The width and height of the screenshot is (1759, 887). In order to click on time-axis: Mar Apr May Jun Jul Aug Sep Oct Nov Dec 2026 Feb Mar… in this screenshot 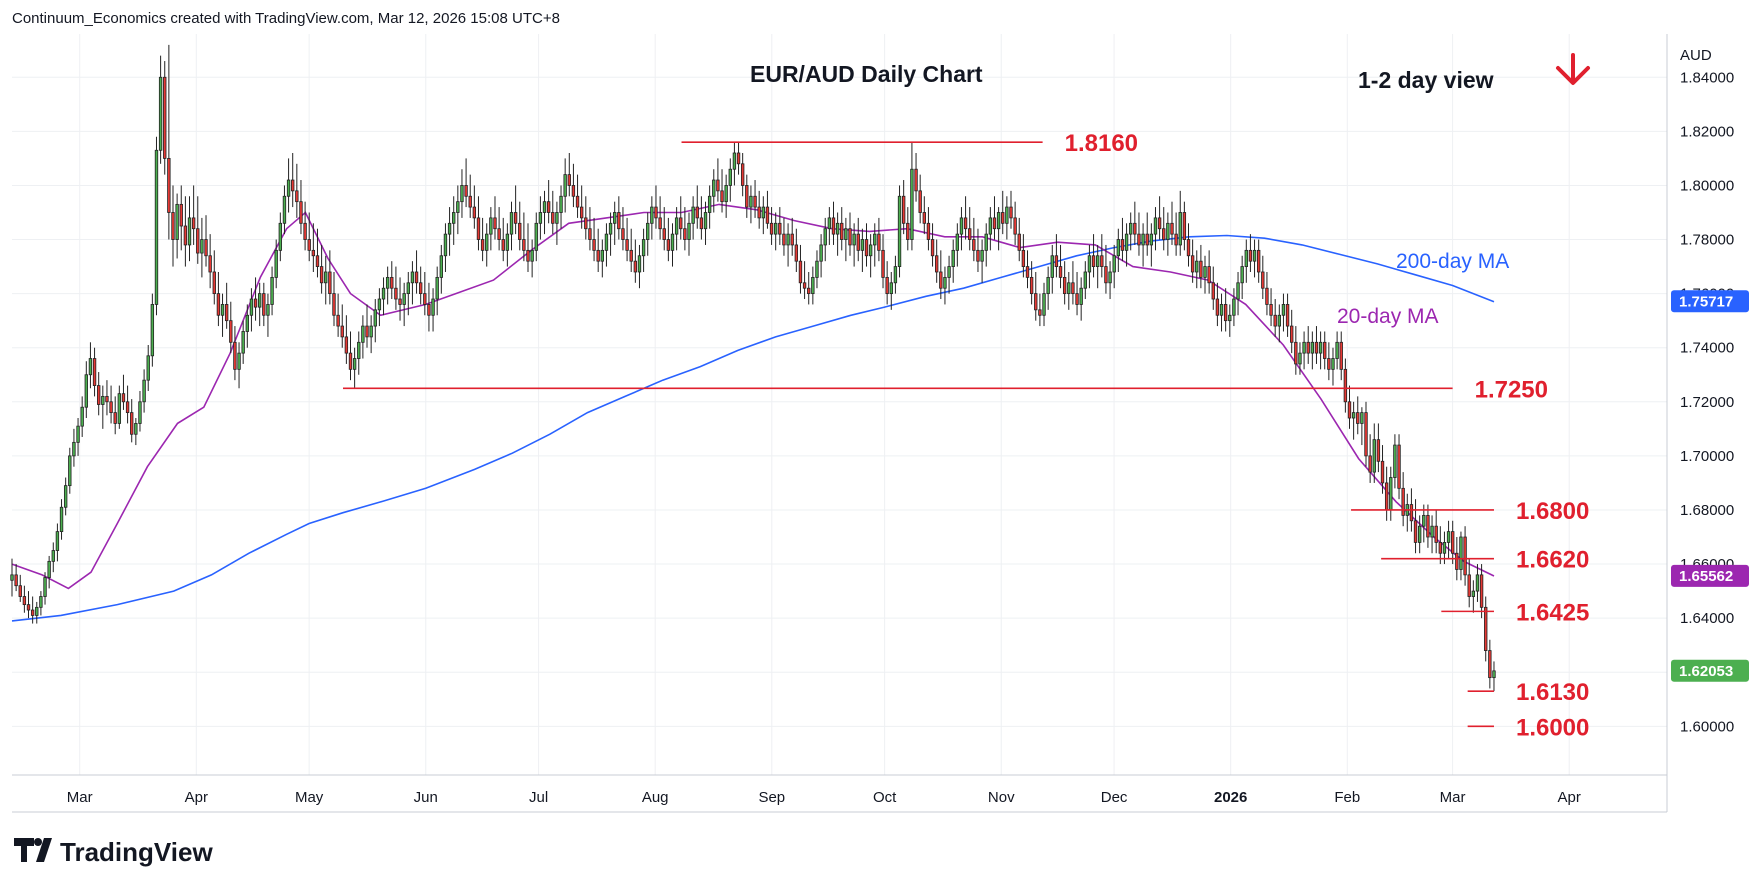, I will do `click(824, 797)`.